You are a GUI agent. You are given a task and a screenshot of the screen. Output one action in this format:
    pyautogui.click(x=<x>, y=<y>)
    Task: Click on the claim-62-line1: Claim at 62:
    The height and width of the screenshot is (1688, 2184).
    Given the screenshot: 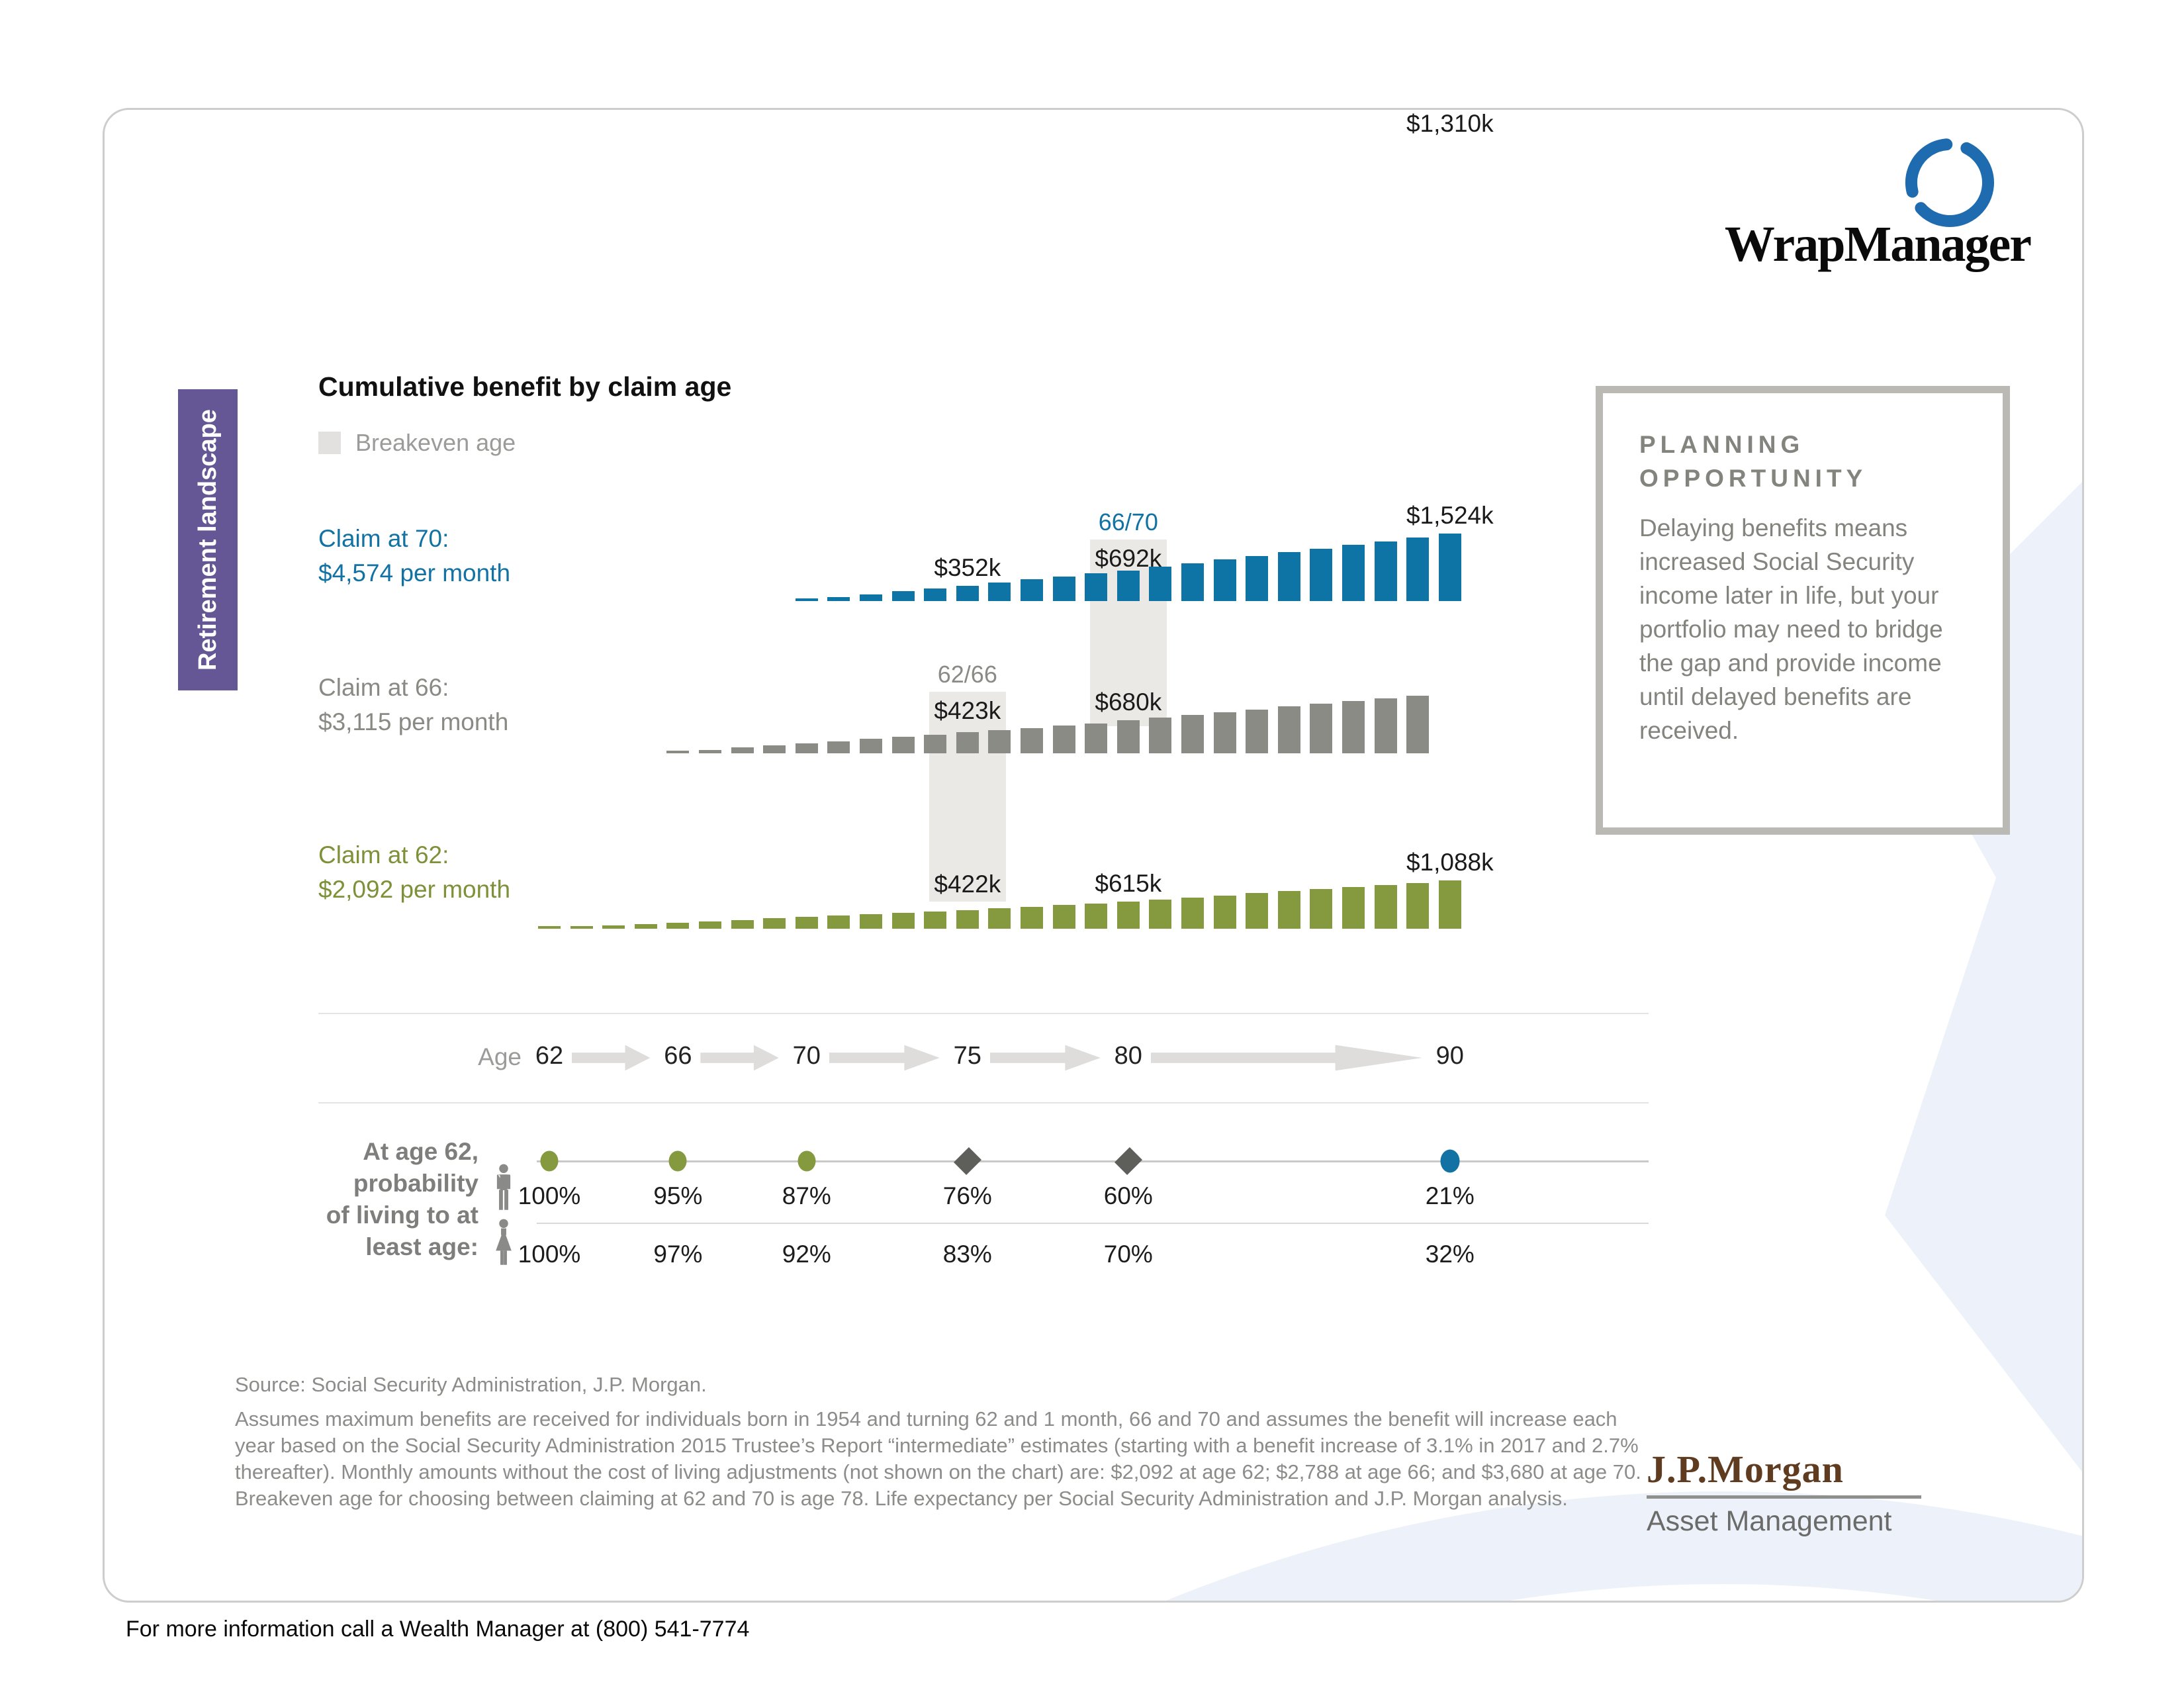 What is the action you would take?
    pyautogui.click(x=383, y=854)
    